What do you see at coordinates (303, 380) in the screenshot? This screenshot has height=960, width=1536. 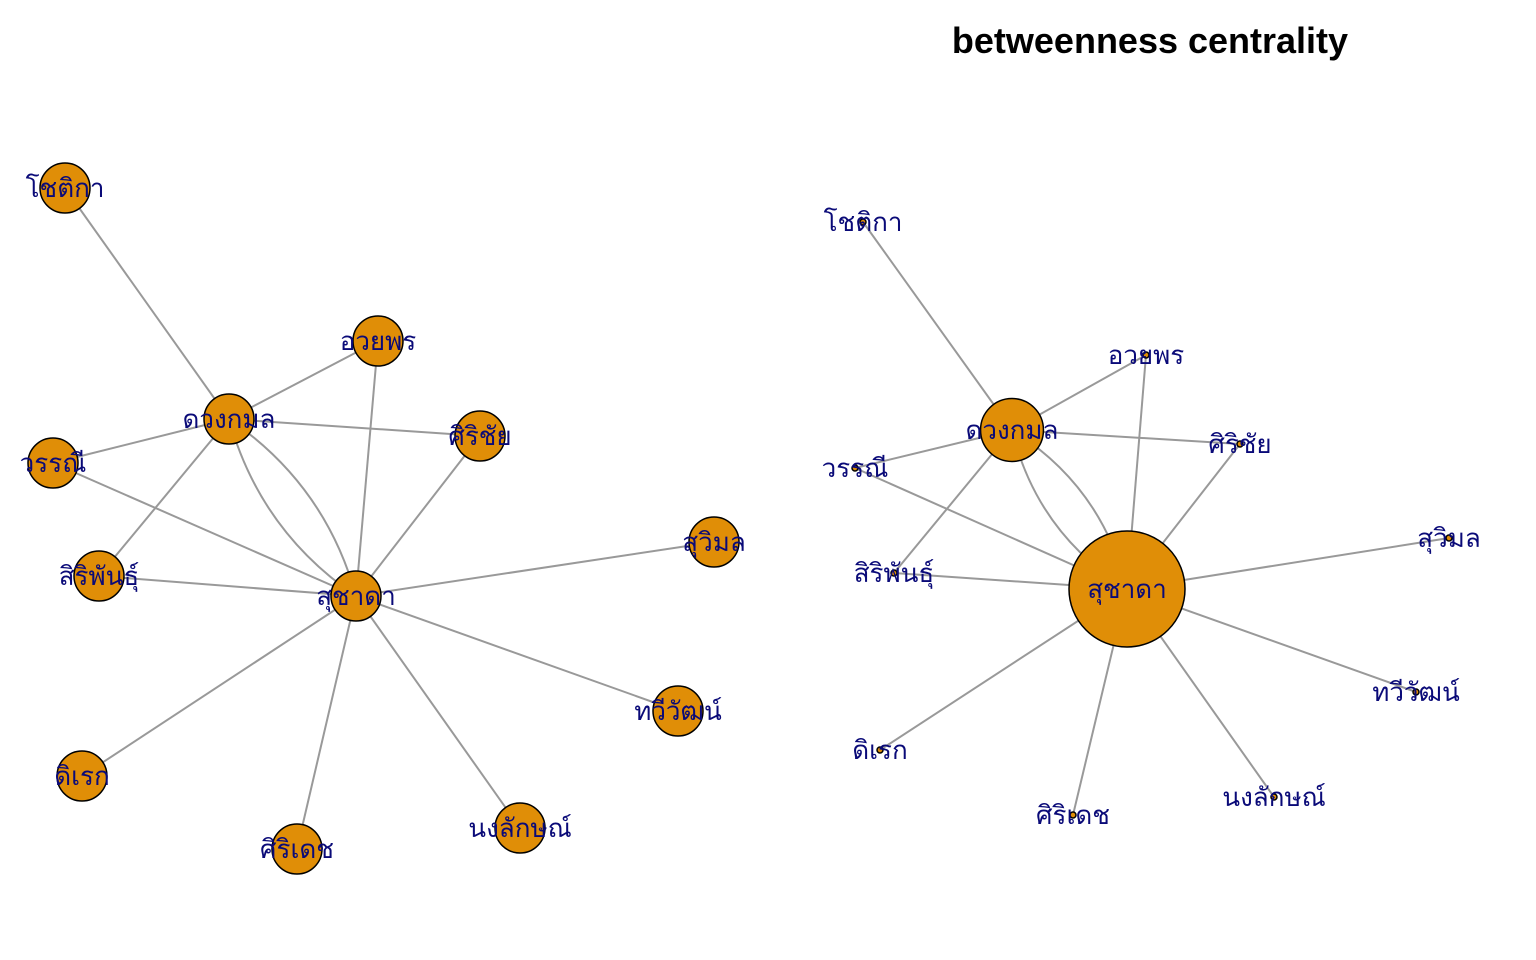 I see `edge-duangkamol-ouaiporn` at bounding box center [303, 380].